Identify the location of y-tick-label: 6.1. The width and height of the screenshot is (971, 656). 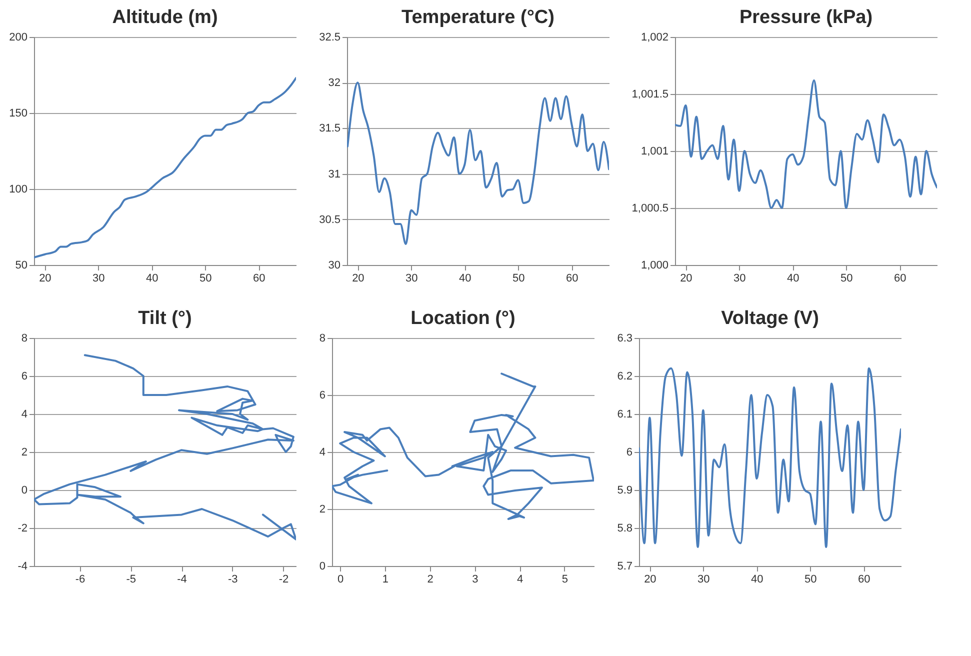
(624, 414).